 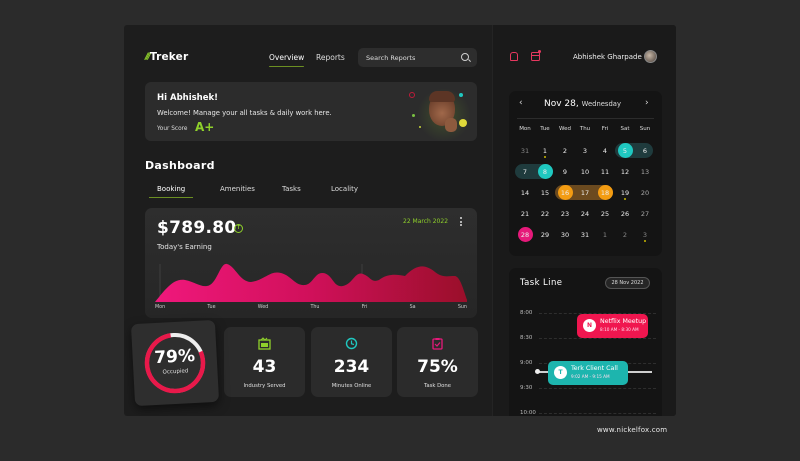 What do you see at coordinates (647, 103) in the screenshot?
I see `next-month-button: ›` at bounding box center [647, 103].